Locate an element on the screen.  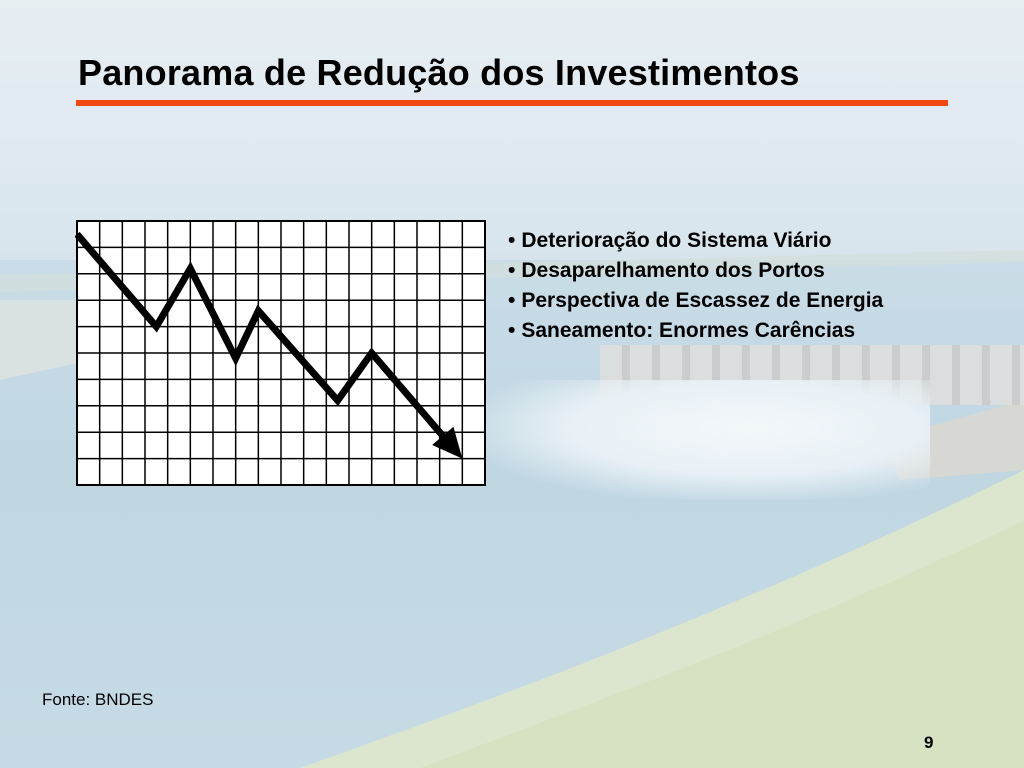
series-line is located at coordinates (261, 335).